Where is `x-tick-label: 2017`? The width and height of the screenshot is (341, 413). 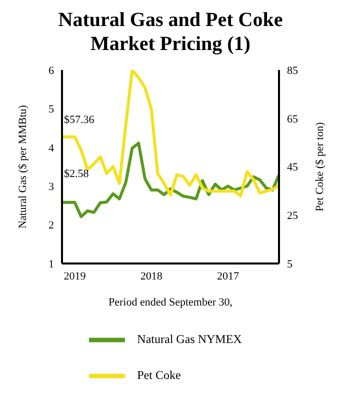 x-tick-label: 2017 is located at coordinates (228, 276).